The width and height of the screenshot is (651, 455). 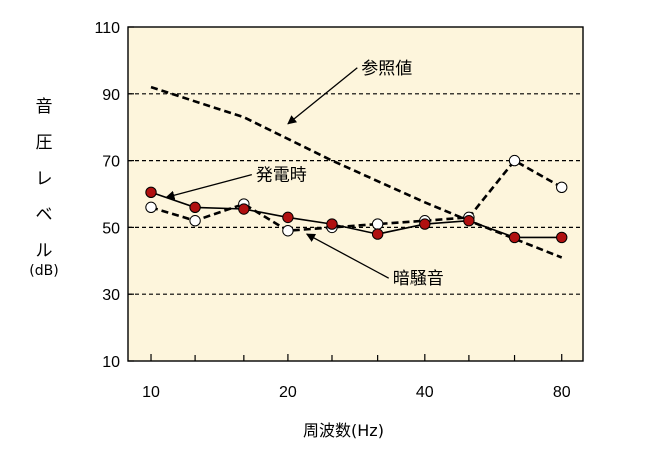 What do you see at coordinates (107, 28) in the screenshot?
I see `y-tick-label-110: 110` at bounding box center [107, 28].